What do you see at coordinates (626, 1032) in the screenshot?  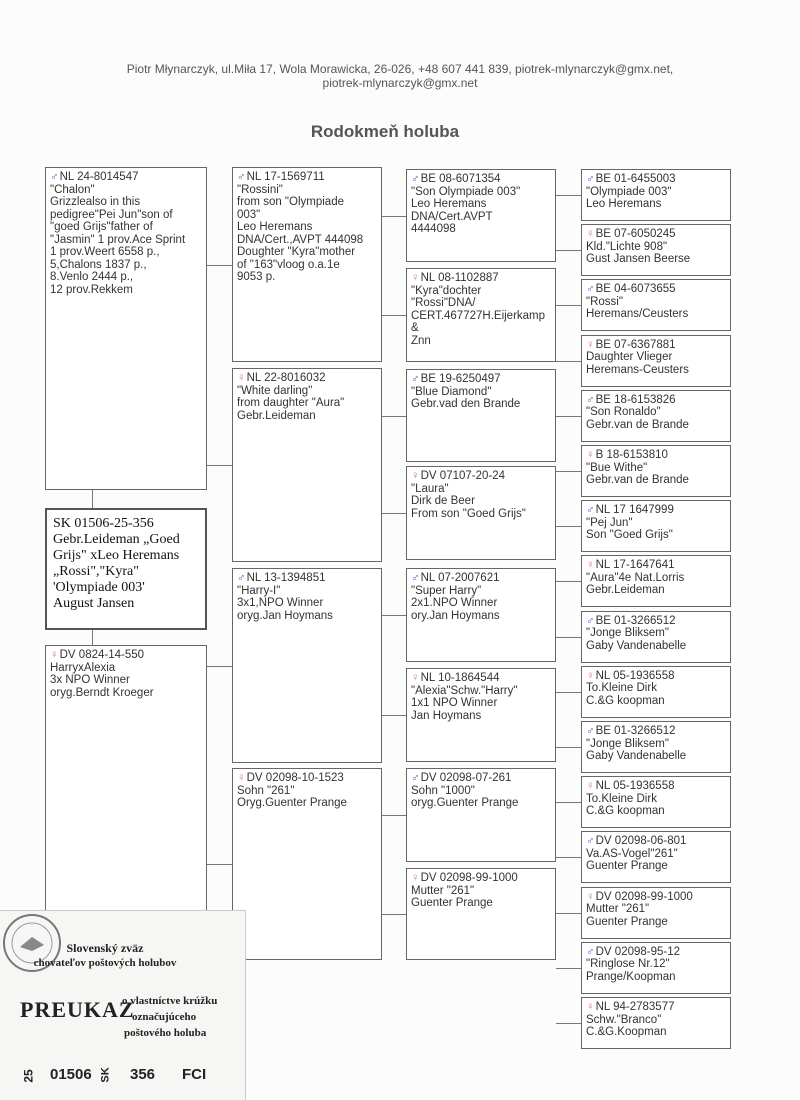 I see `pigeon-info: C.&G.Koopman` at bounding box center [626, 1032].